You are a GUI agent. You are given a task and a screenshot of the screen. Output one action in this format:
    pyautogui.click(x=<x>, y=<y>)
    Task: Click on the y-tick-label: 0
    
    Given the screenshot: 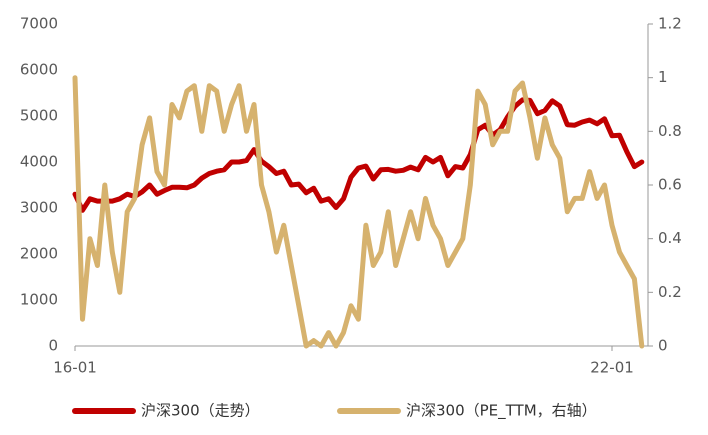 What is the action you would take?
    pyautogui.click(x=53, y=346)
    